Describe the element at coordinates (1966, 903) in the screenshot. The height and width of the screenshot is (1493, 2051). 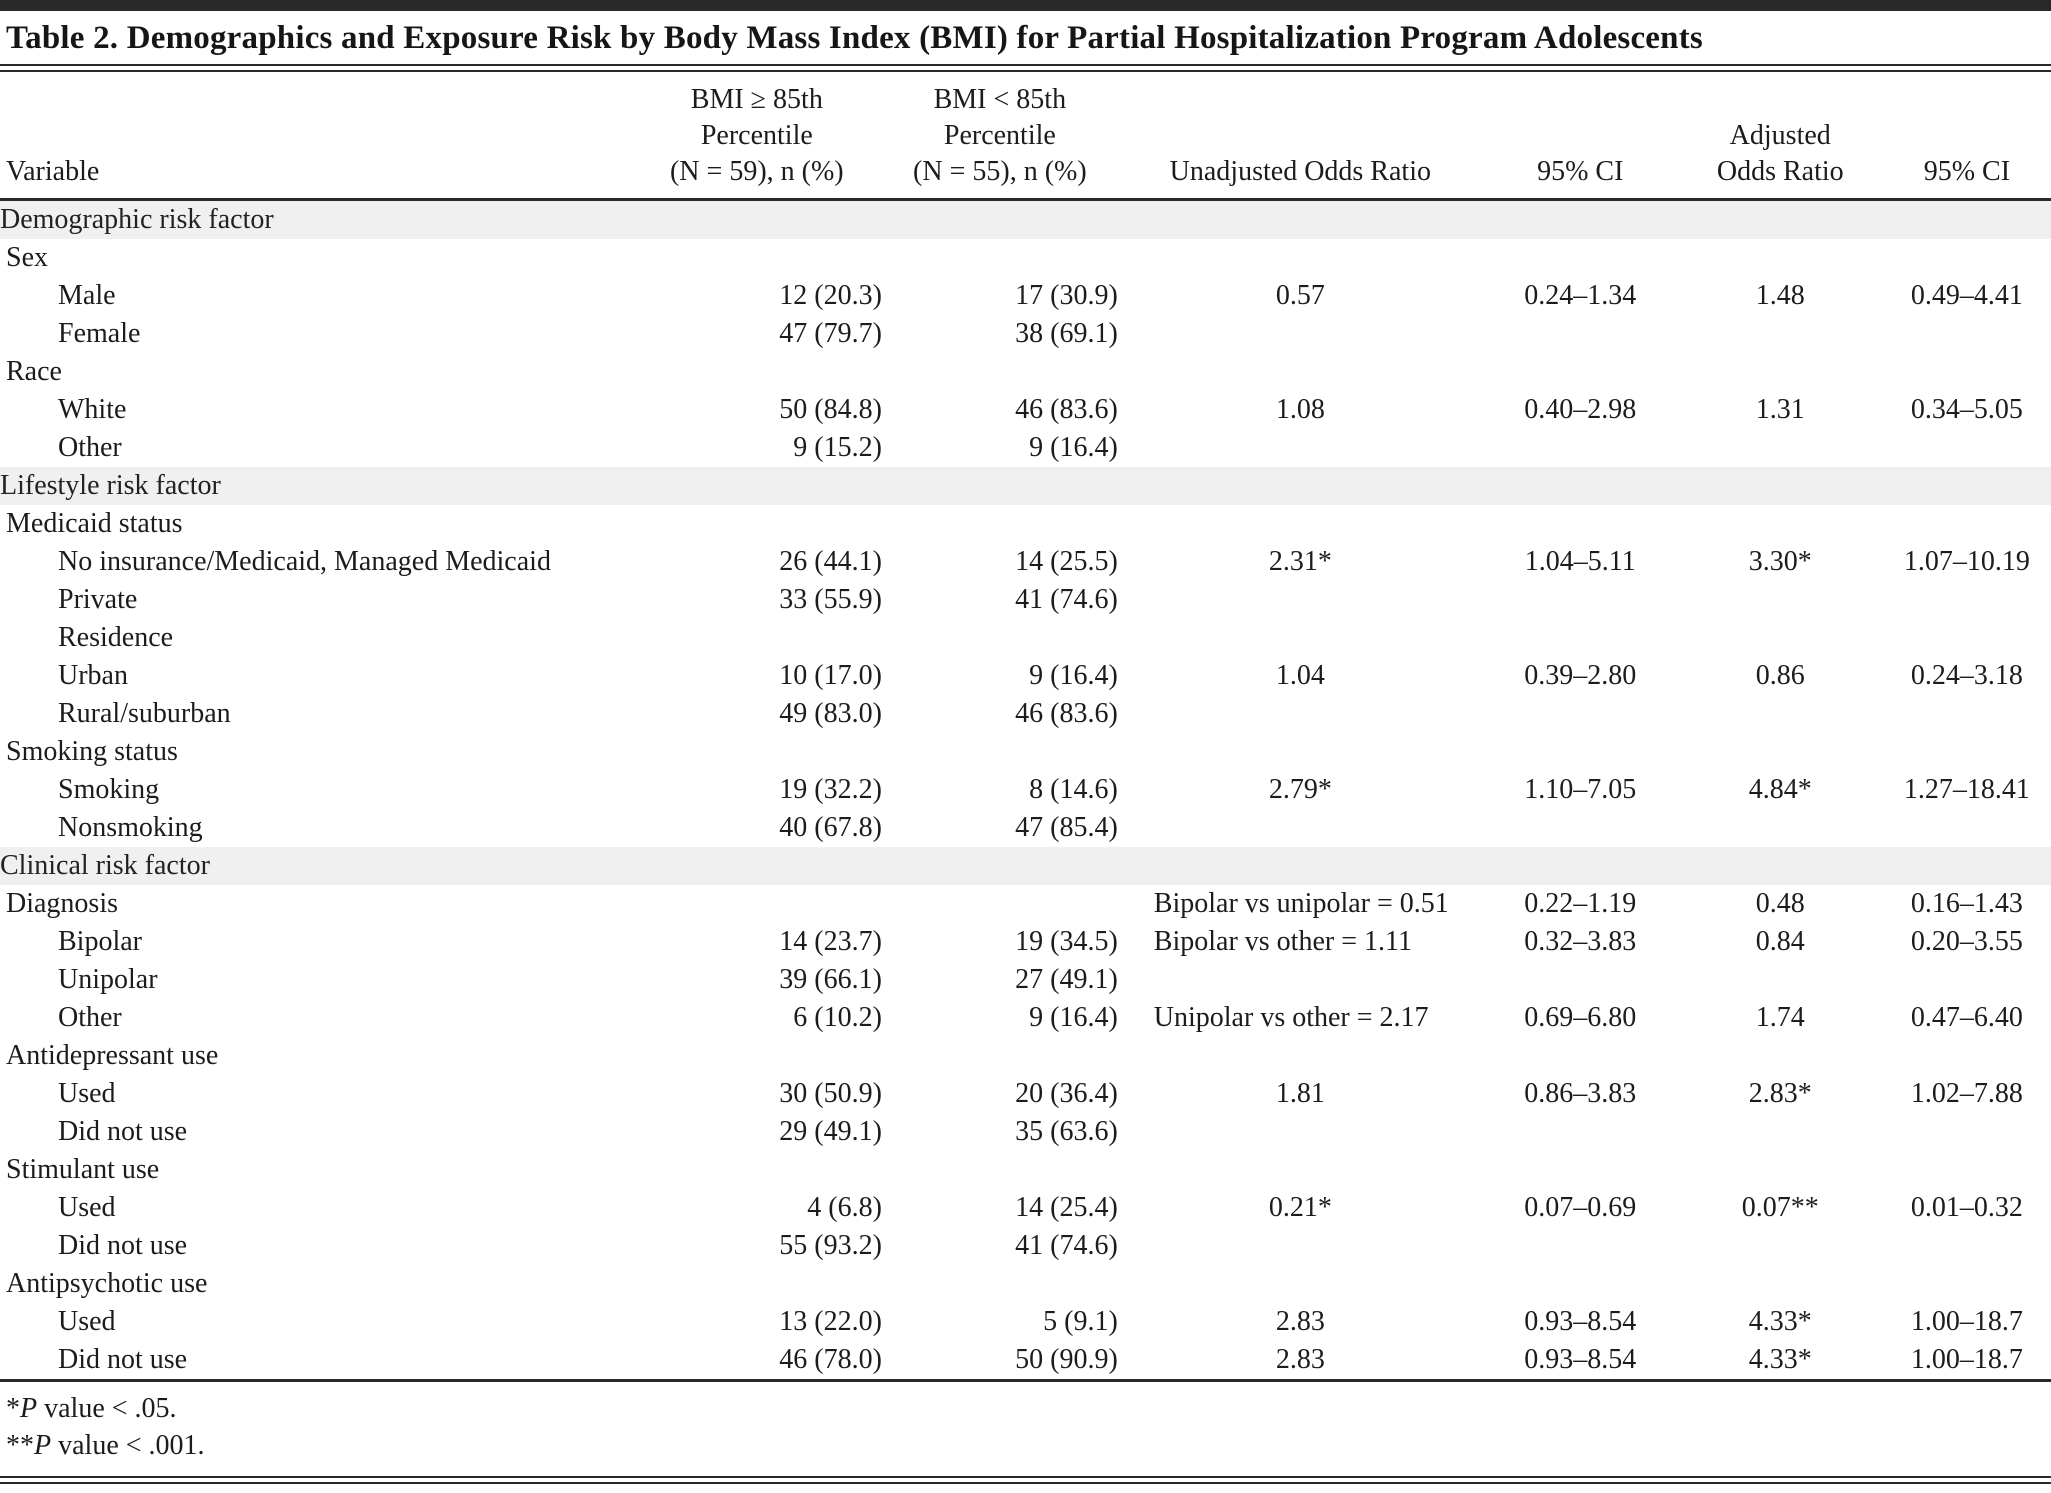
I see `cell-ci-adjusted: 0.16–1.43` at that location.